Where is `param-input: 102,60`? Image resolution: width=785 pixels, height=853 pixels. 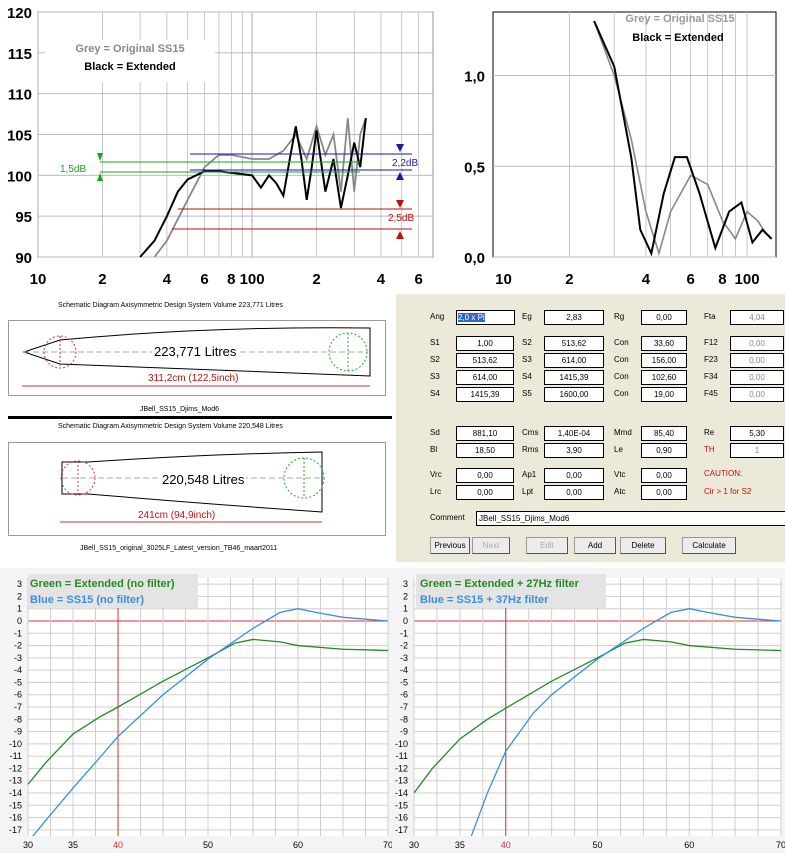
param-input: 102,60 is located at coordinates (664, 377).